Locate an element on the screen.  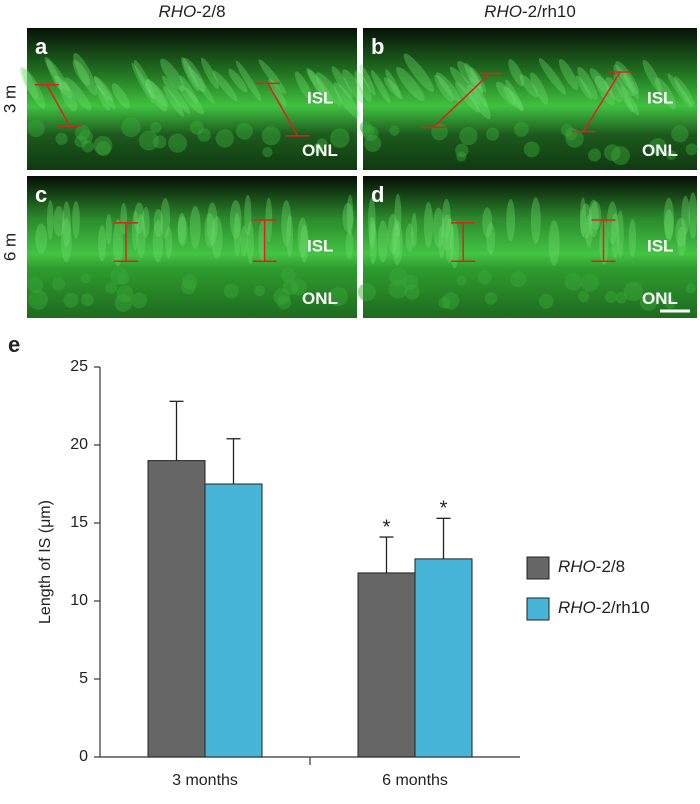
legend-label: RHO-2/8 is located at coordinates (591, 566).